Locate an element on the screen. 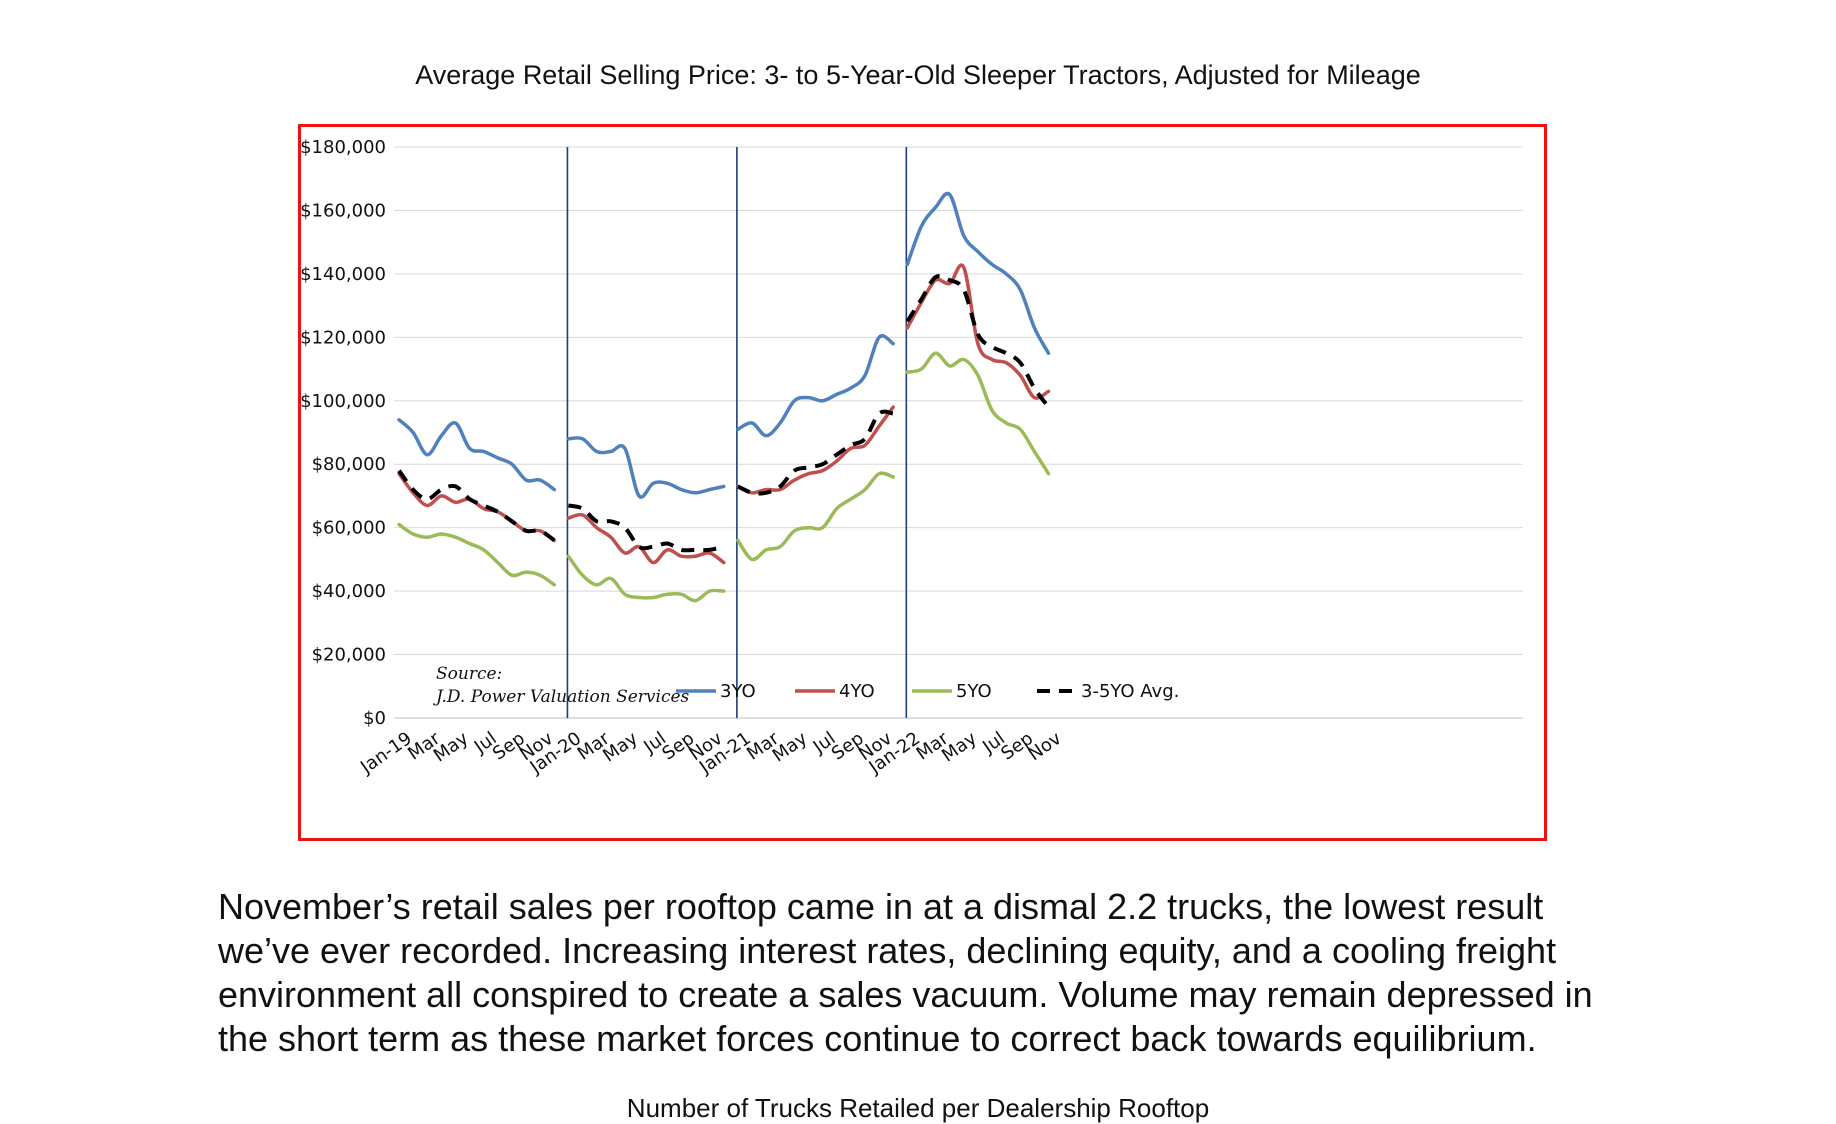 This screenshot has height=1124, width=1836. legend-label: 4YO is located at coordinates (857, 691).